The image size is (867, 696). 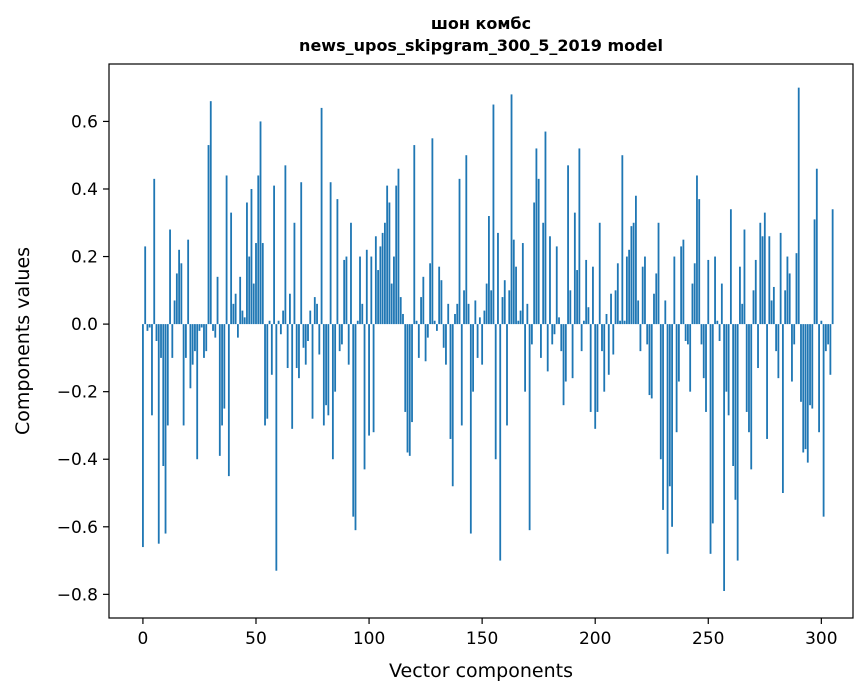 I want to click on y-tick-label: −0.8, so click(x=77, y=595).